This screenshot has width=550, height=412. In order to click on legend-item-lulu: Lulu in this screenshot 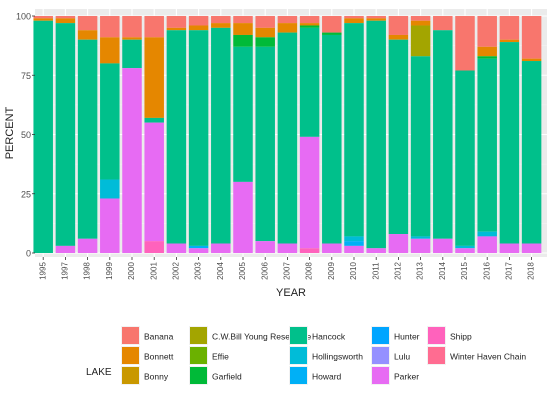, I will do `click(390, 355)`.